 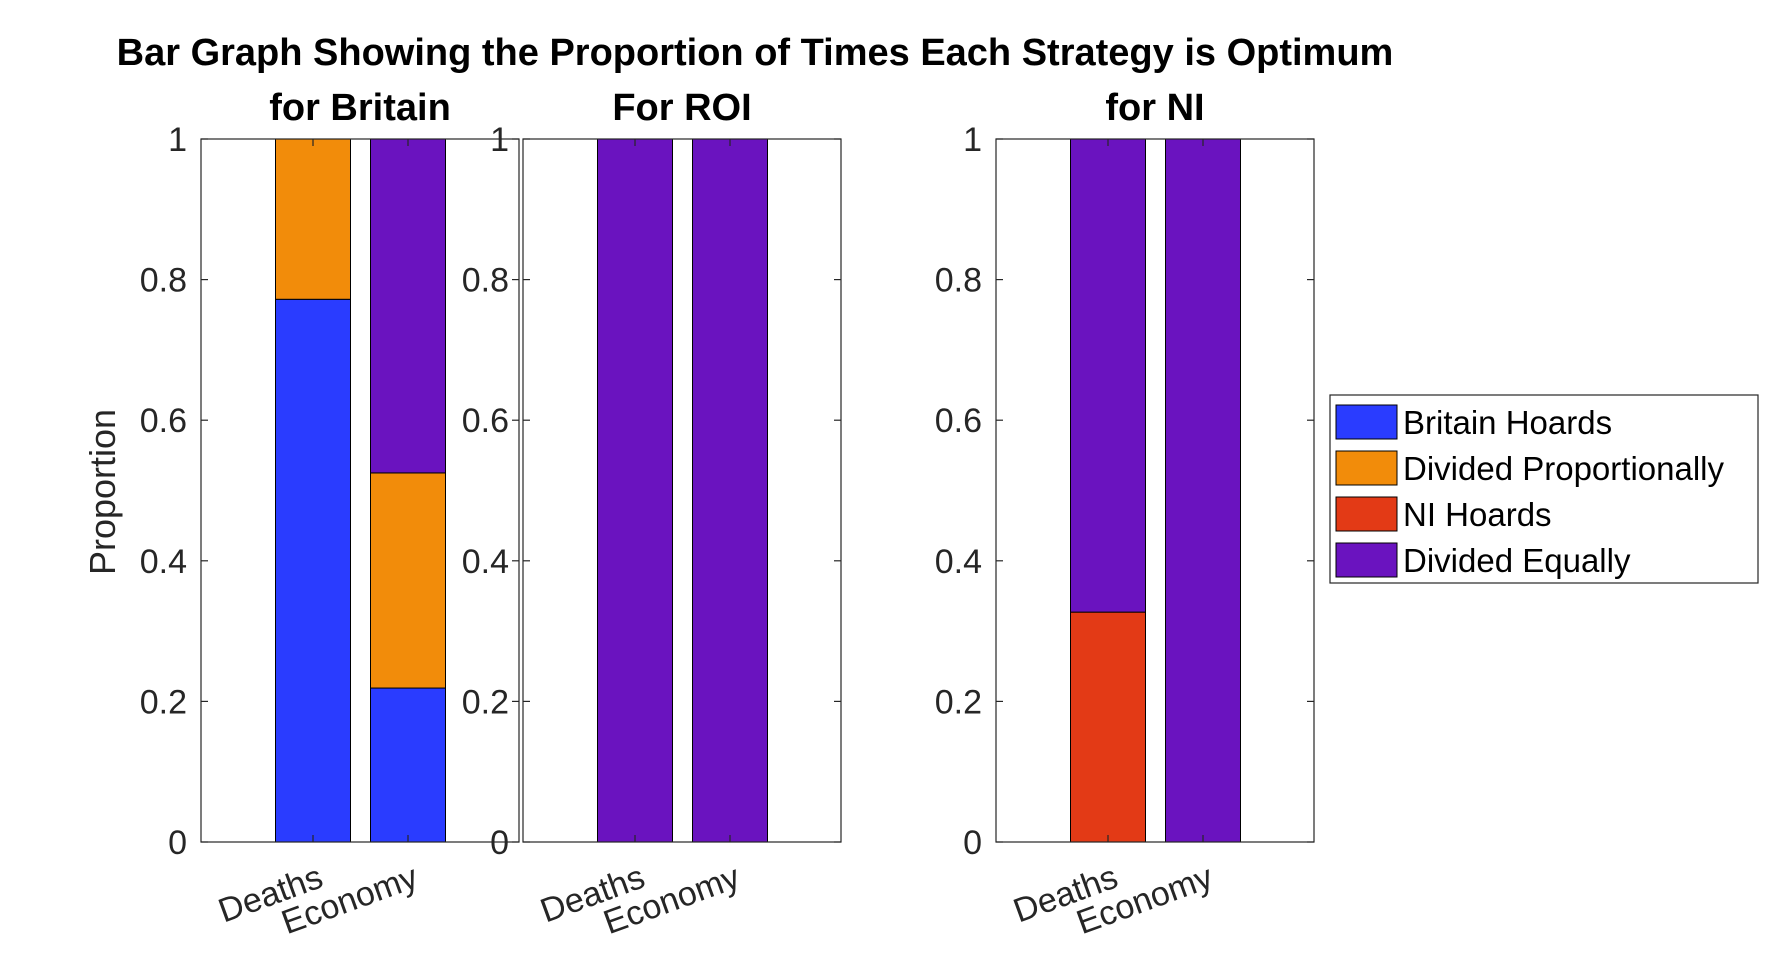 What do you see at coordinates (313, 219) in the screenshot?
I see `bar-segment-deaths-divided-proportionally` at bounding box center [313, 219].